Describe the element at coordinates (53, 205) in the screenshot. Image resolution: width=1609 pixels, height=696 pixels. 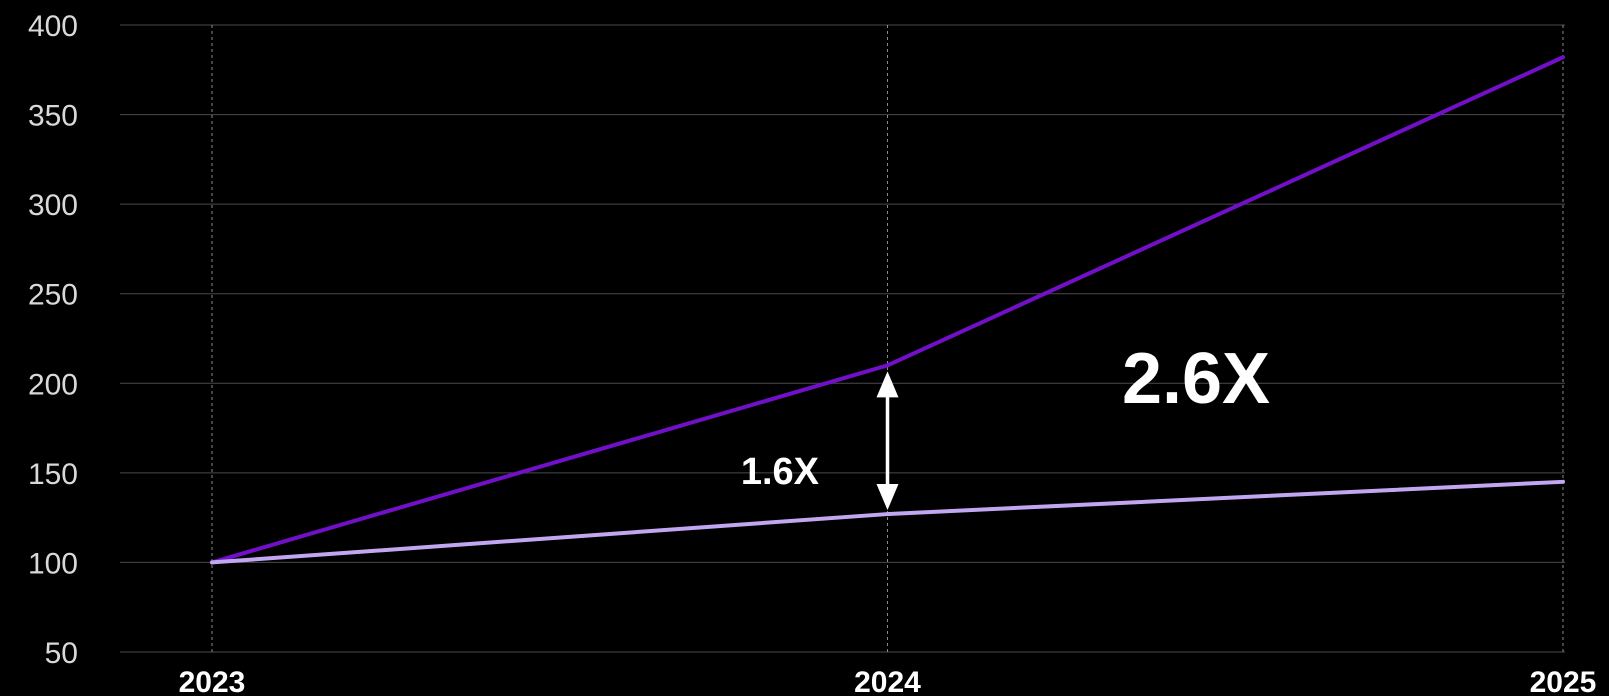
I see `y-tick-label-300: 300` at that location.